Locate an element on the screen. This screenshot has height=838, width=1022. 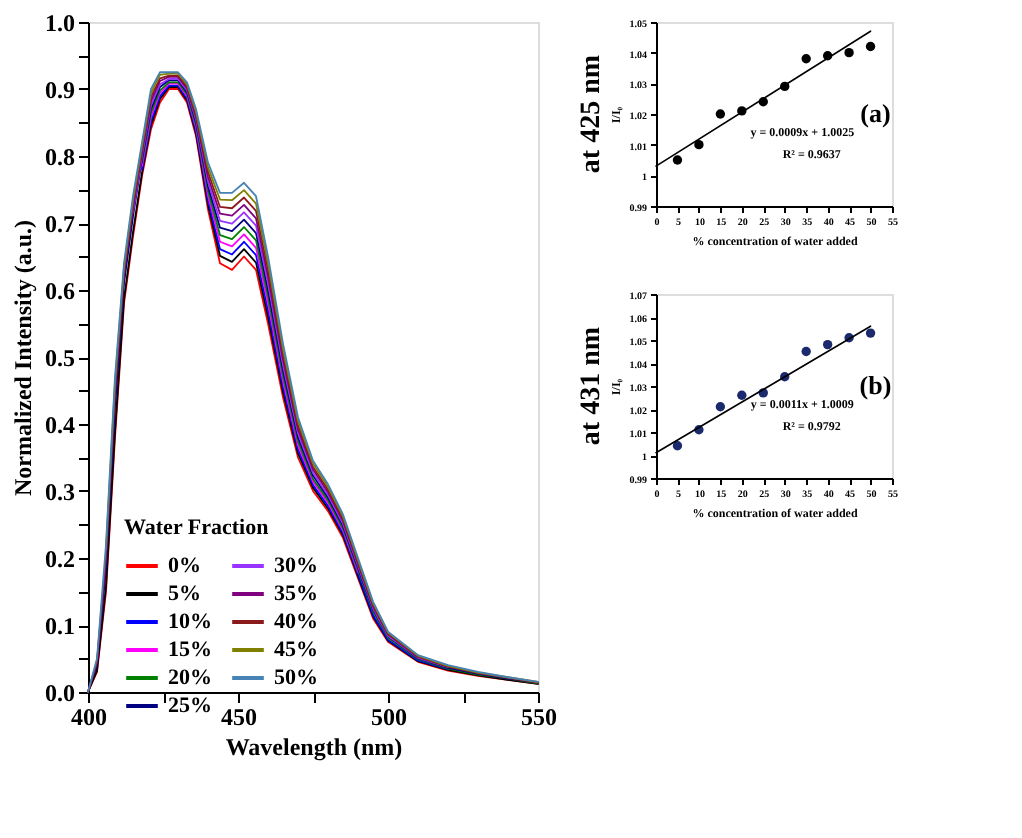
y-tick-label: 0.4 is located at coordinates (60, 425).